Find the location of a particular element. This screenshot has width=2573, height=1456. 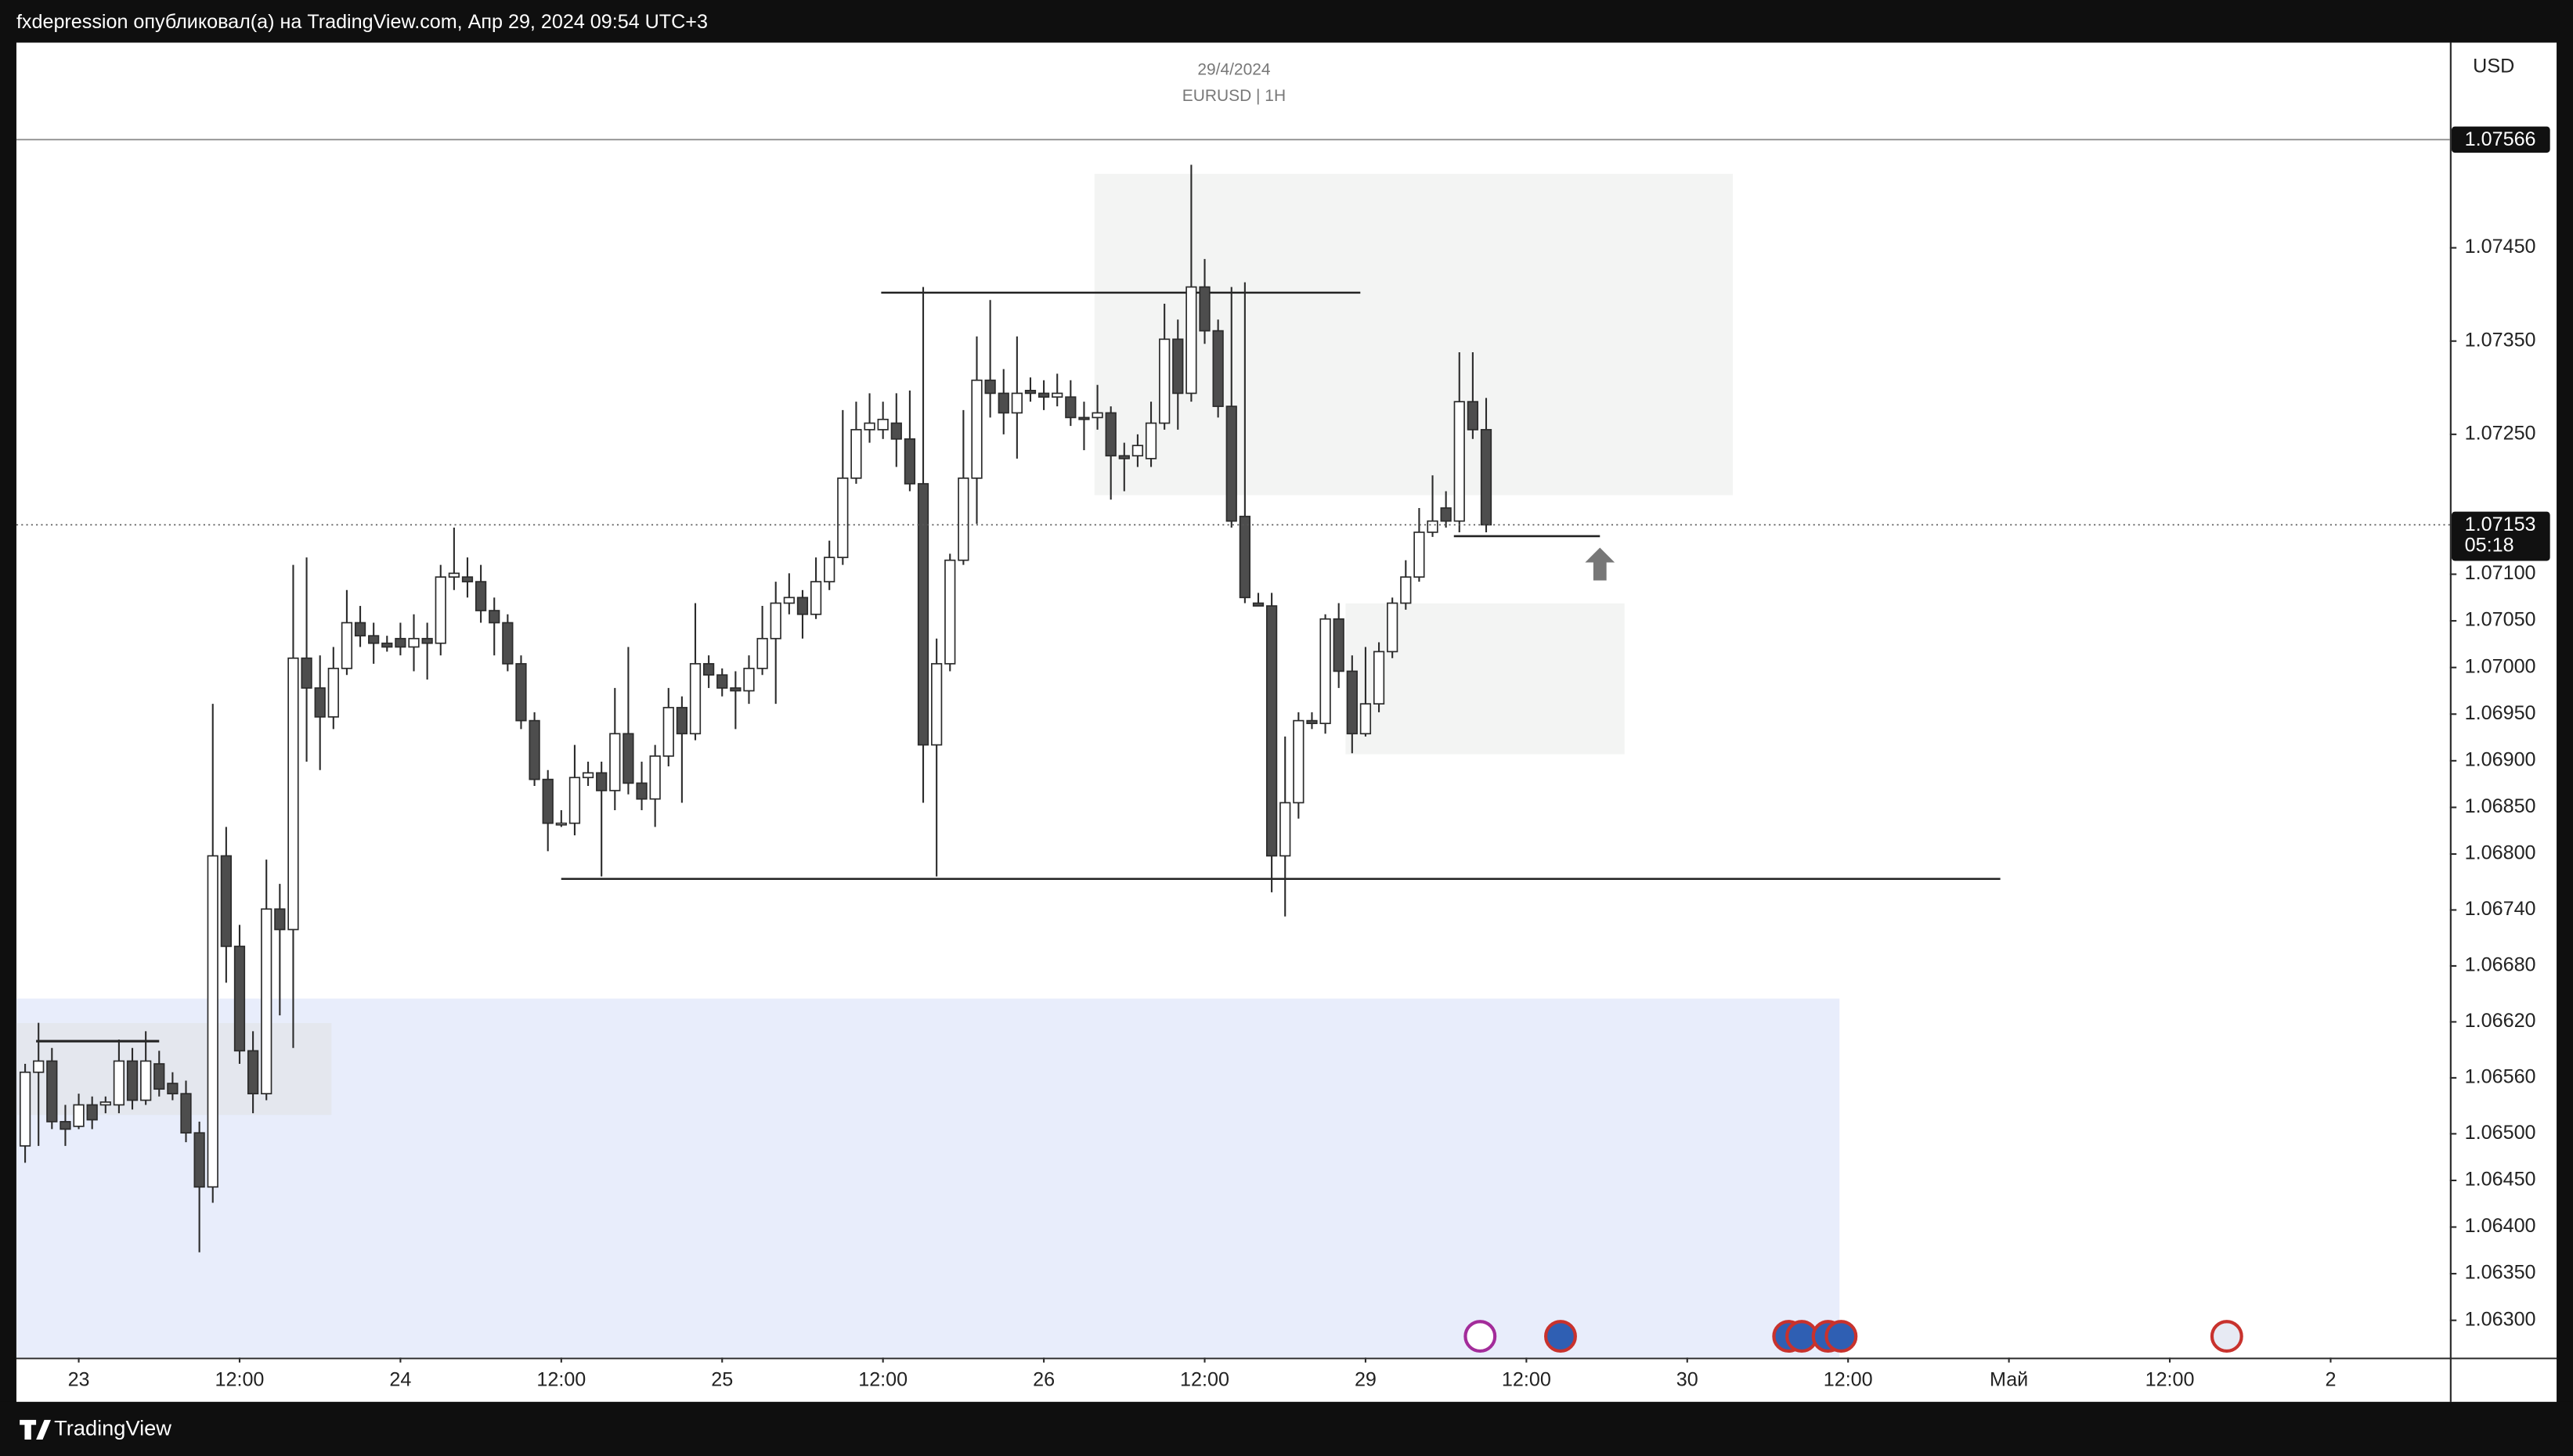

x-tick-label: Май is located at coordinates (2009, 1379).